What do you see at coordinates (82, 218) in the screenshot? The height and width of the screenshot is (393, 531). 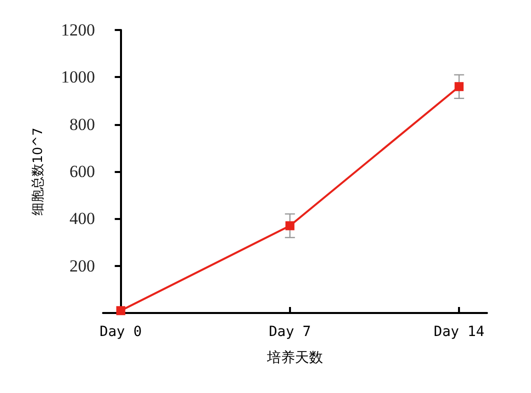 I see `y-tick-label: 400` at bounding box center [82, 218].